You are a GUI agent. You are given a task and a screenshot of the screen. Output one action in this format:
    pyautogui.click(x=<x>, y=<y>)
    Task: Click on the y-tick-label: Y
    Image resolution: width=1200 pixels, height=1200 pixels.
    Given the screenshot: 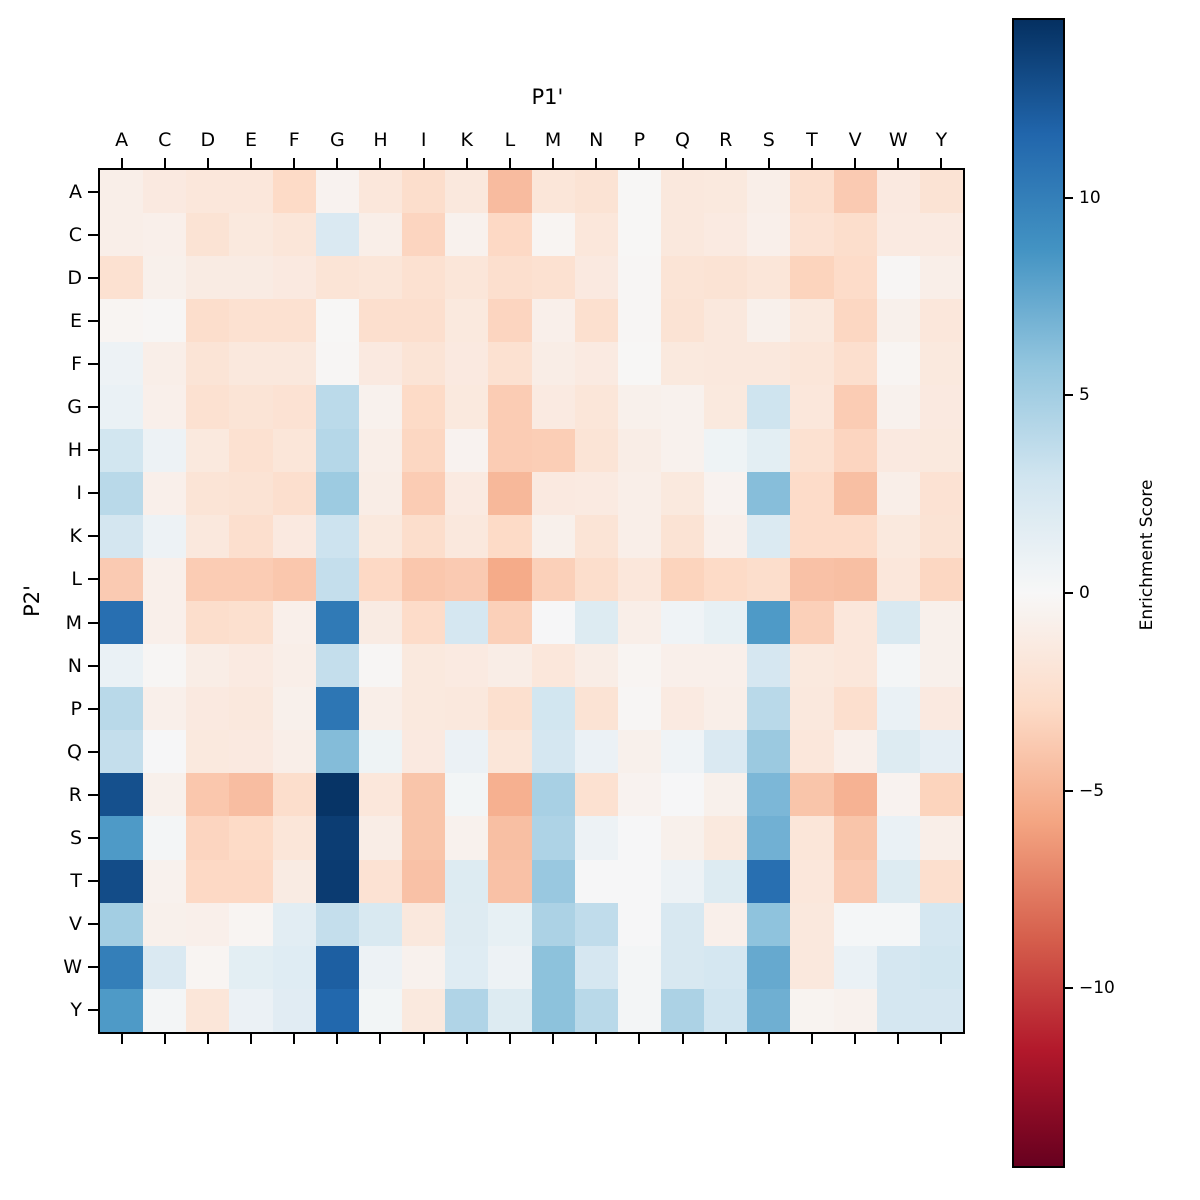 What is the action you would take?
    pyautogui.click(x=76, y=1010)
    